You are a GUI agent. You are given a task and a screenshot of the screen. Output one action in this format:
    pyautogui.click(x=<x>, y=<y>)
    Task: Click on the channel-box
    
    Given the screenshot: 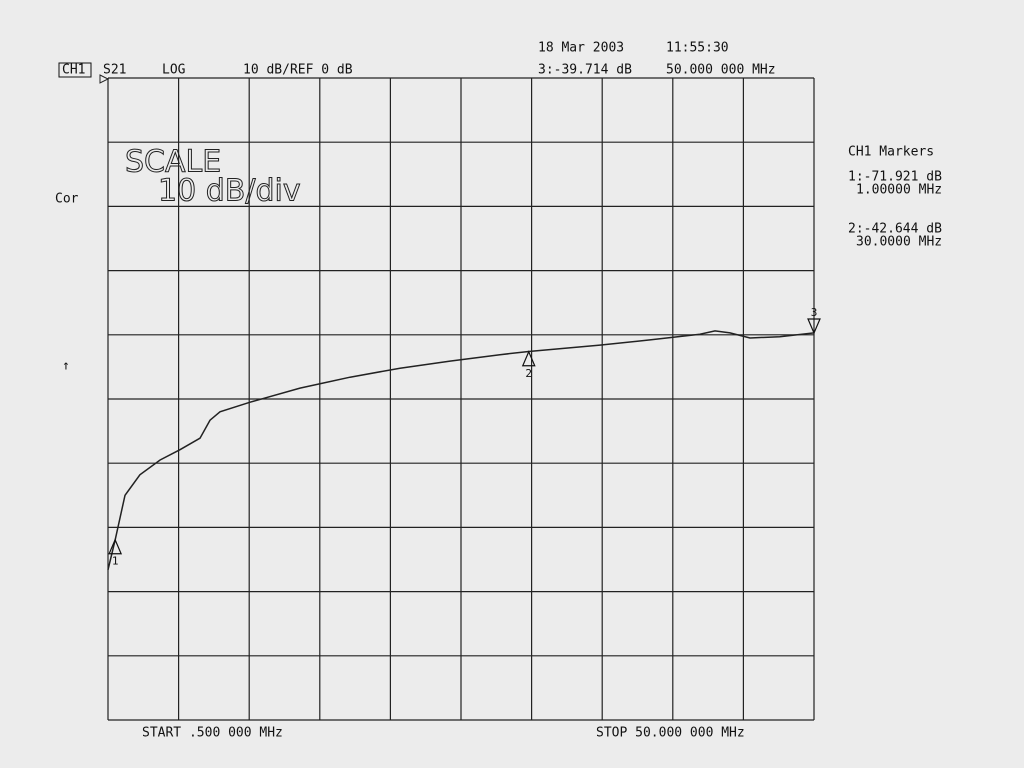 What is the action you would take?
    pyautogui.click(x=75, y=70)
    